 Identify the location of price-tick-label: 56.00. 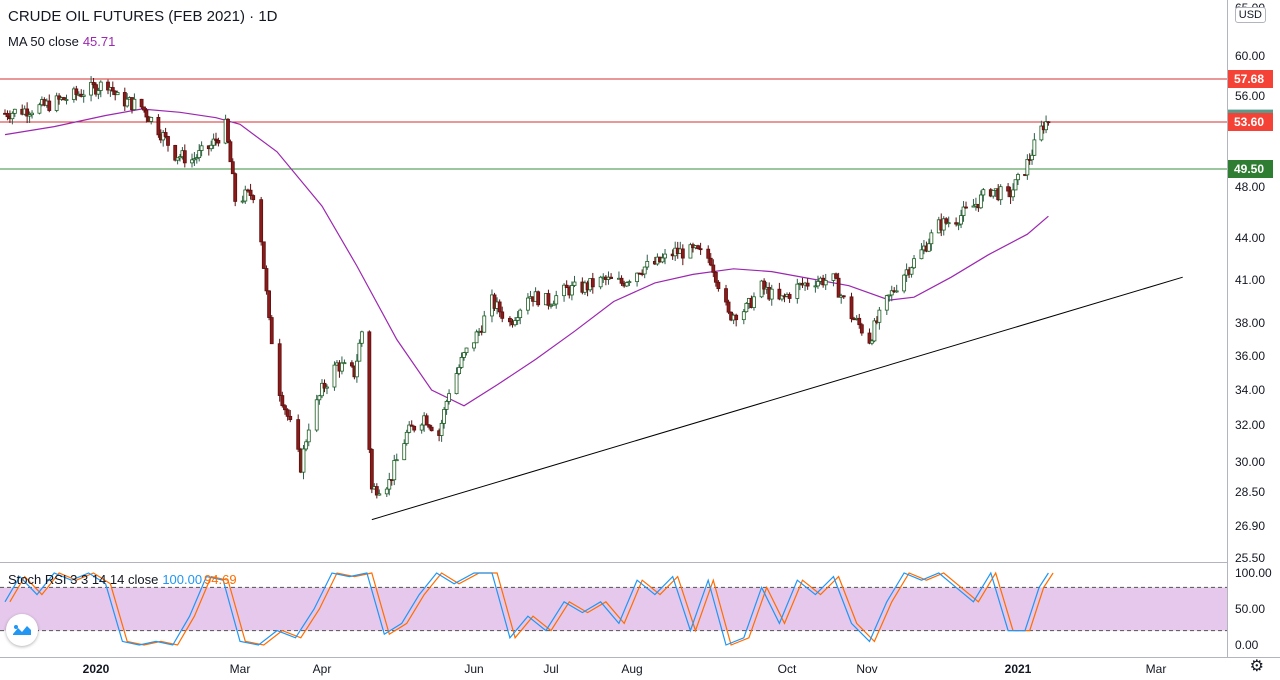
(1250, 96).